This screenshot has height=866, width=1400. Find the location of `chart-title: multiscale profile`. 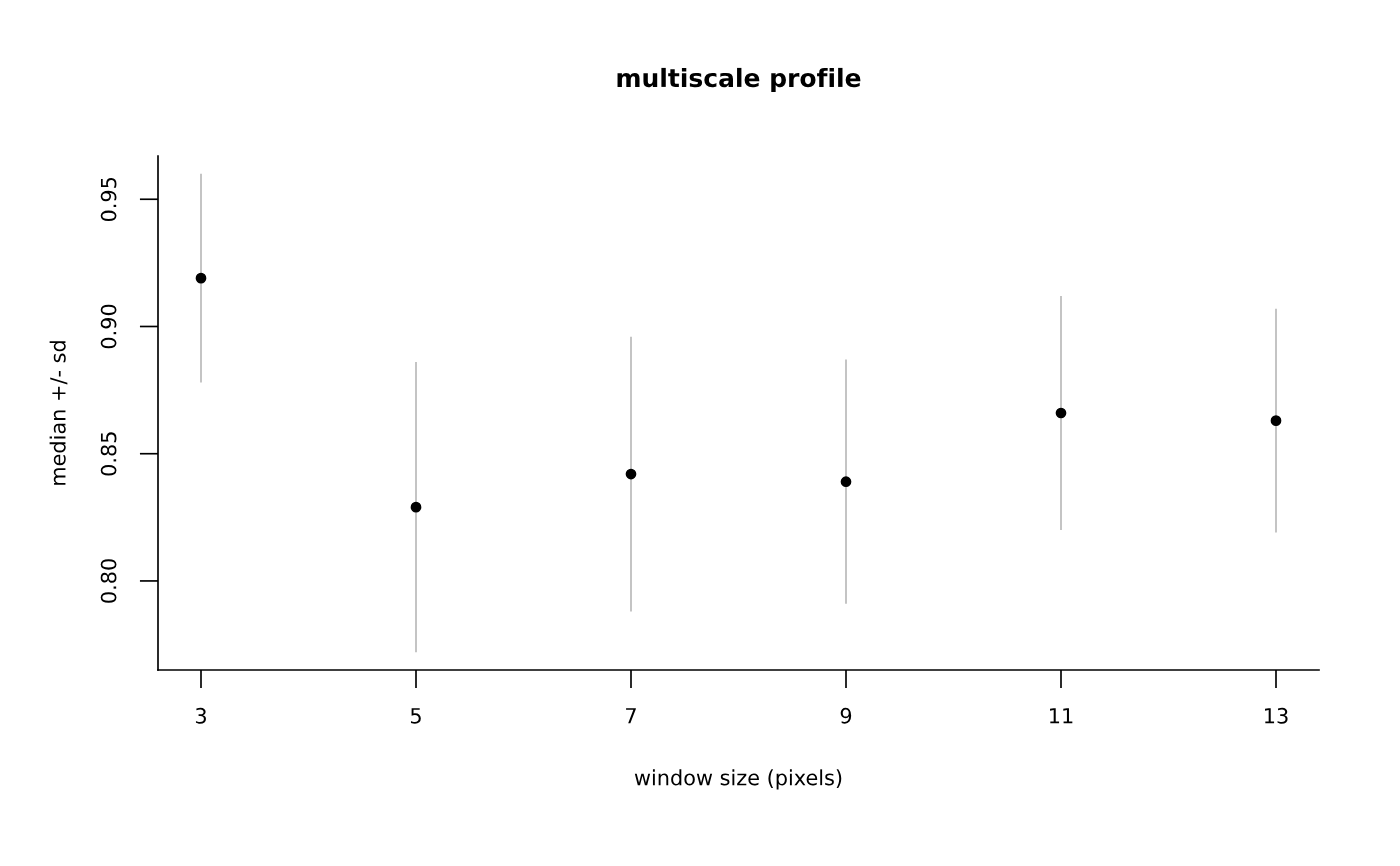

chart-title: multiscale profile is located at coordinates (739, 80).